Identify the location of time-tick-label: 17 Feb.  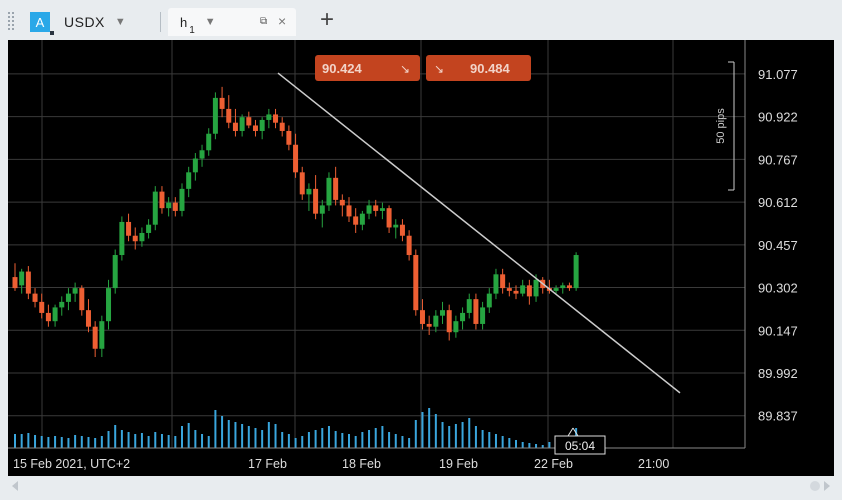
(267, 464).